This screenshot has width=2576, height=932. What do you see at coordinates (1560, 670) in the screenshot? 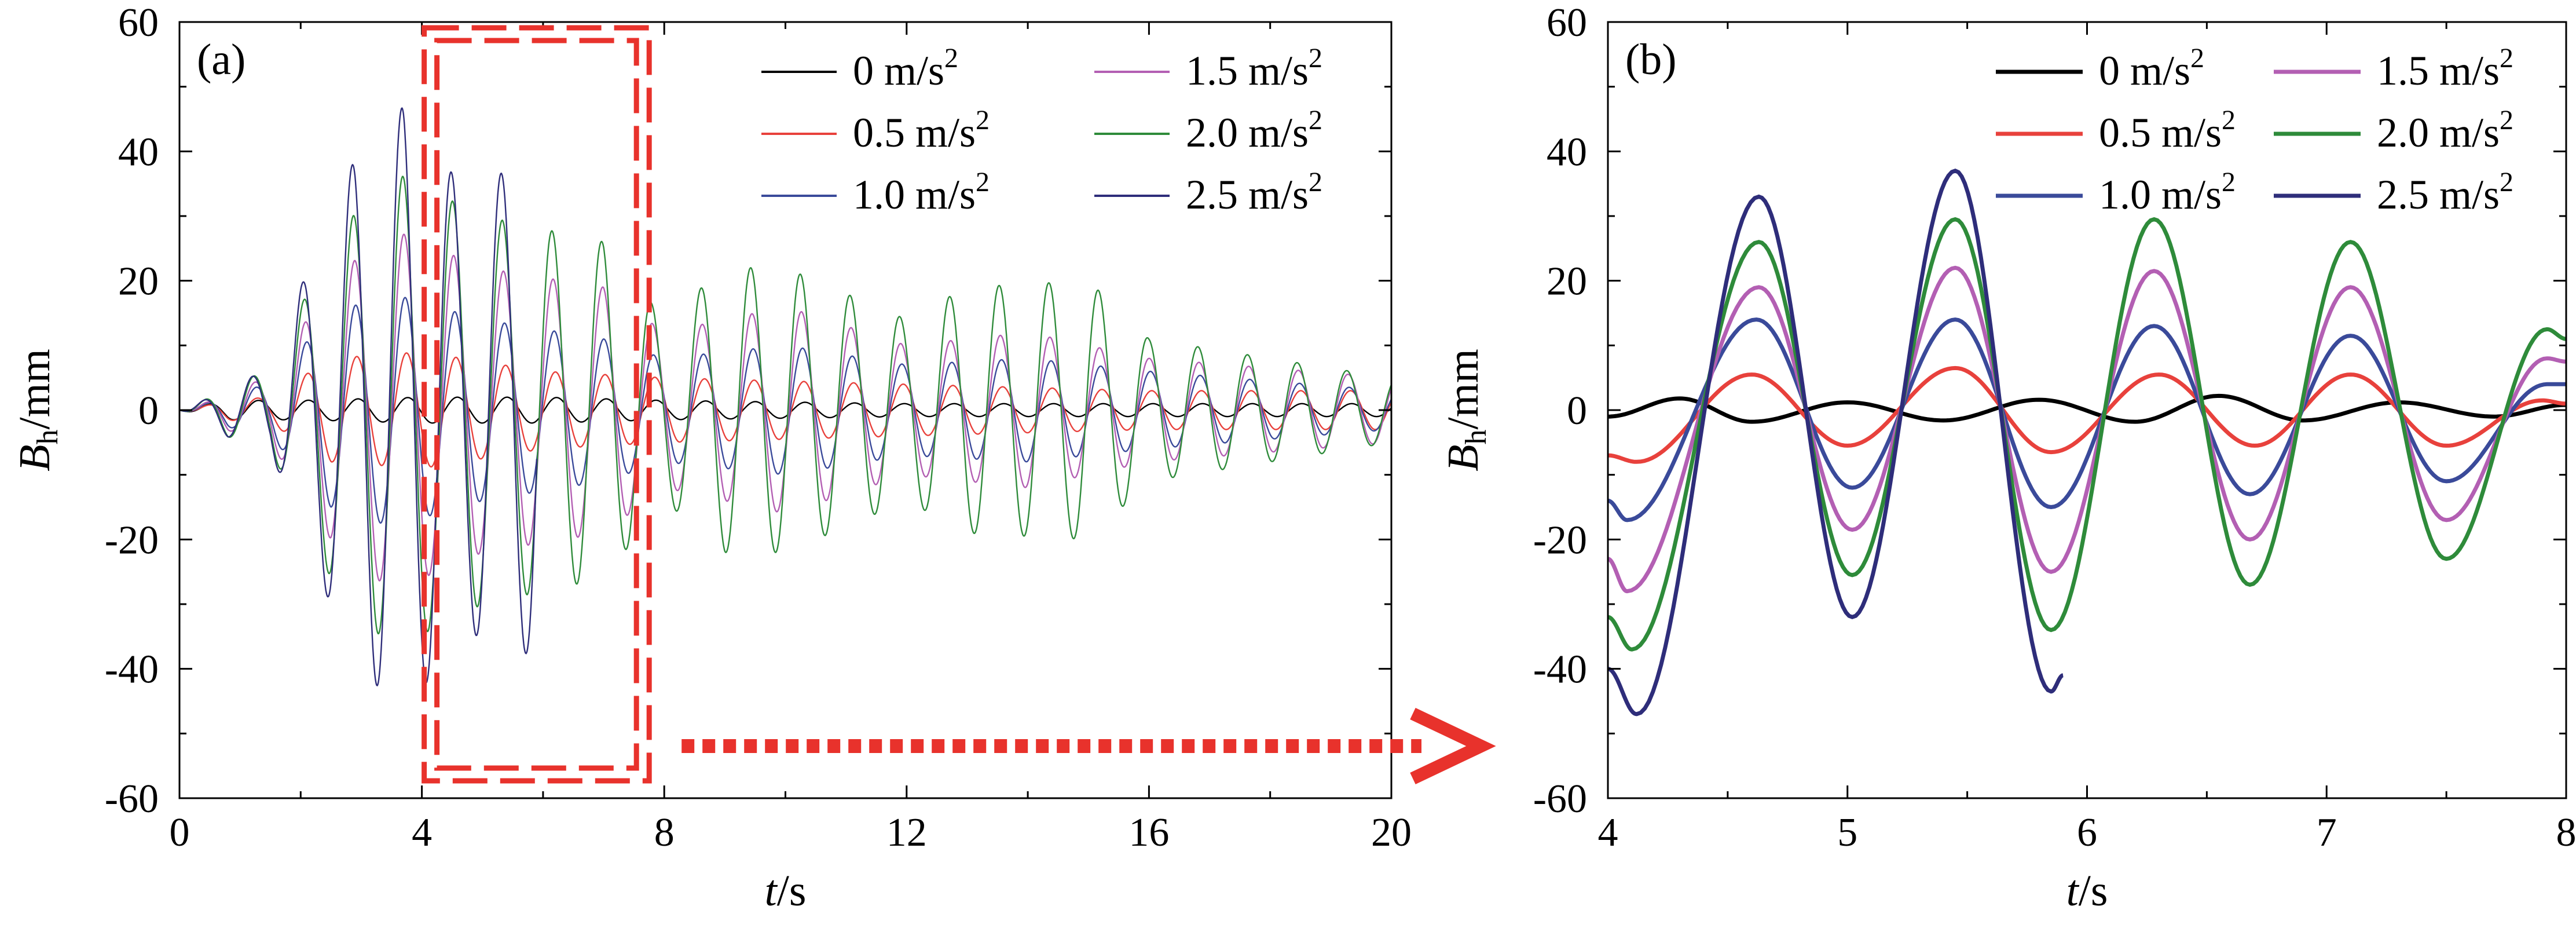
I see `y-tick-label-b-1: -40` at bounding box center [1560, 670].